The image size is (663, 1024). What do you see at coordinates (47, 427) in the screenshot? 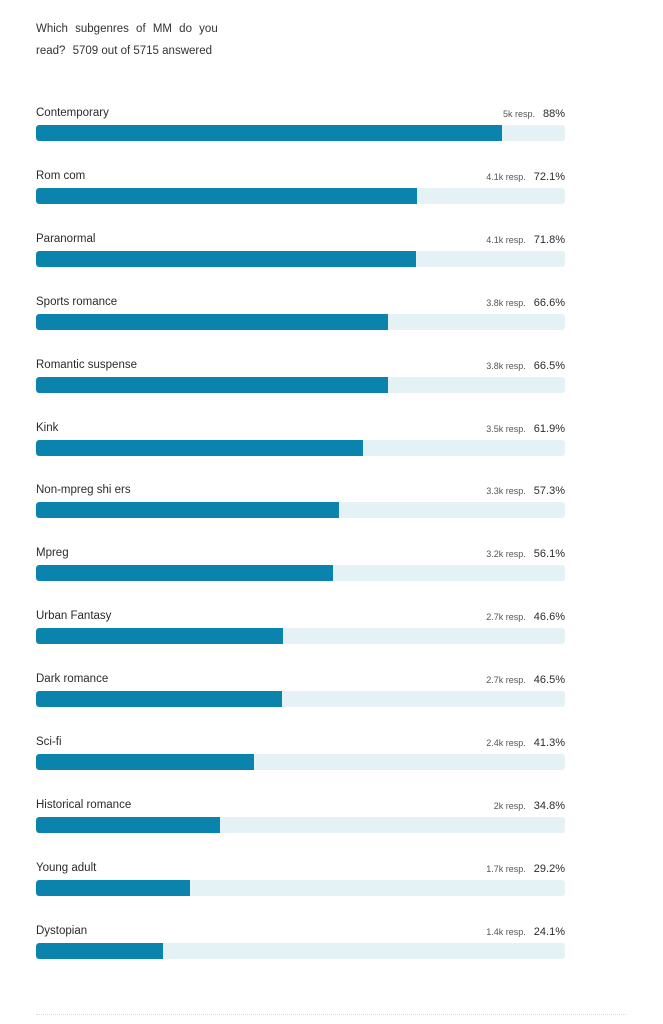
I see `bar-label: Kink` at bounding box center [47, 427].